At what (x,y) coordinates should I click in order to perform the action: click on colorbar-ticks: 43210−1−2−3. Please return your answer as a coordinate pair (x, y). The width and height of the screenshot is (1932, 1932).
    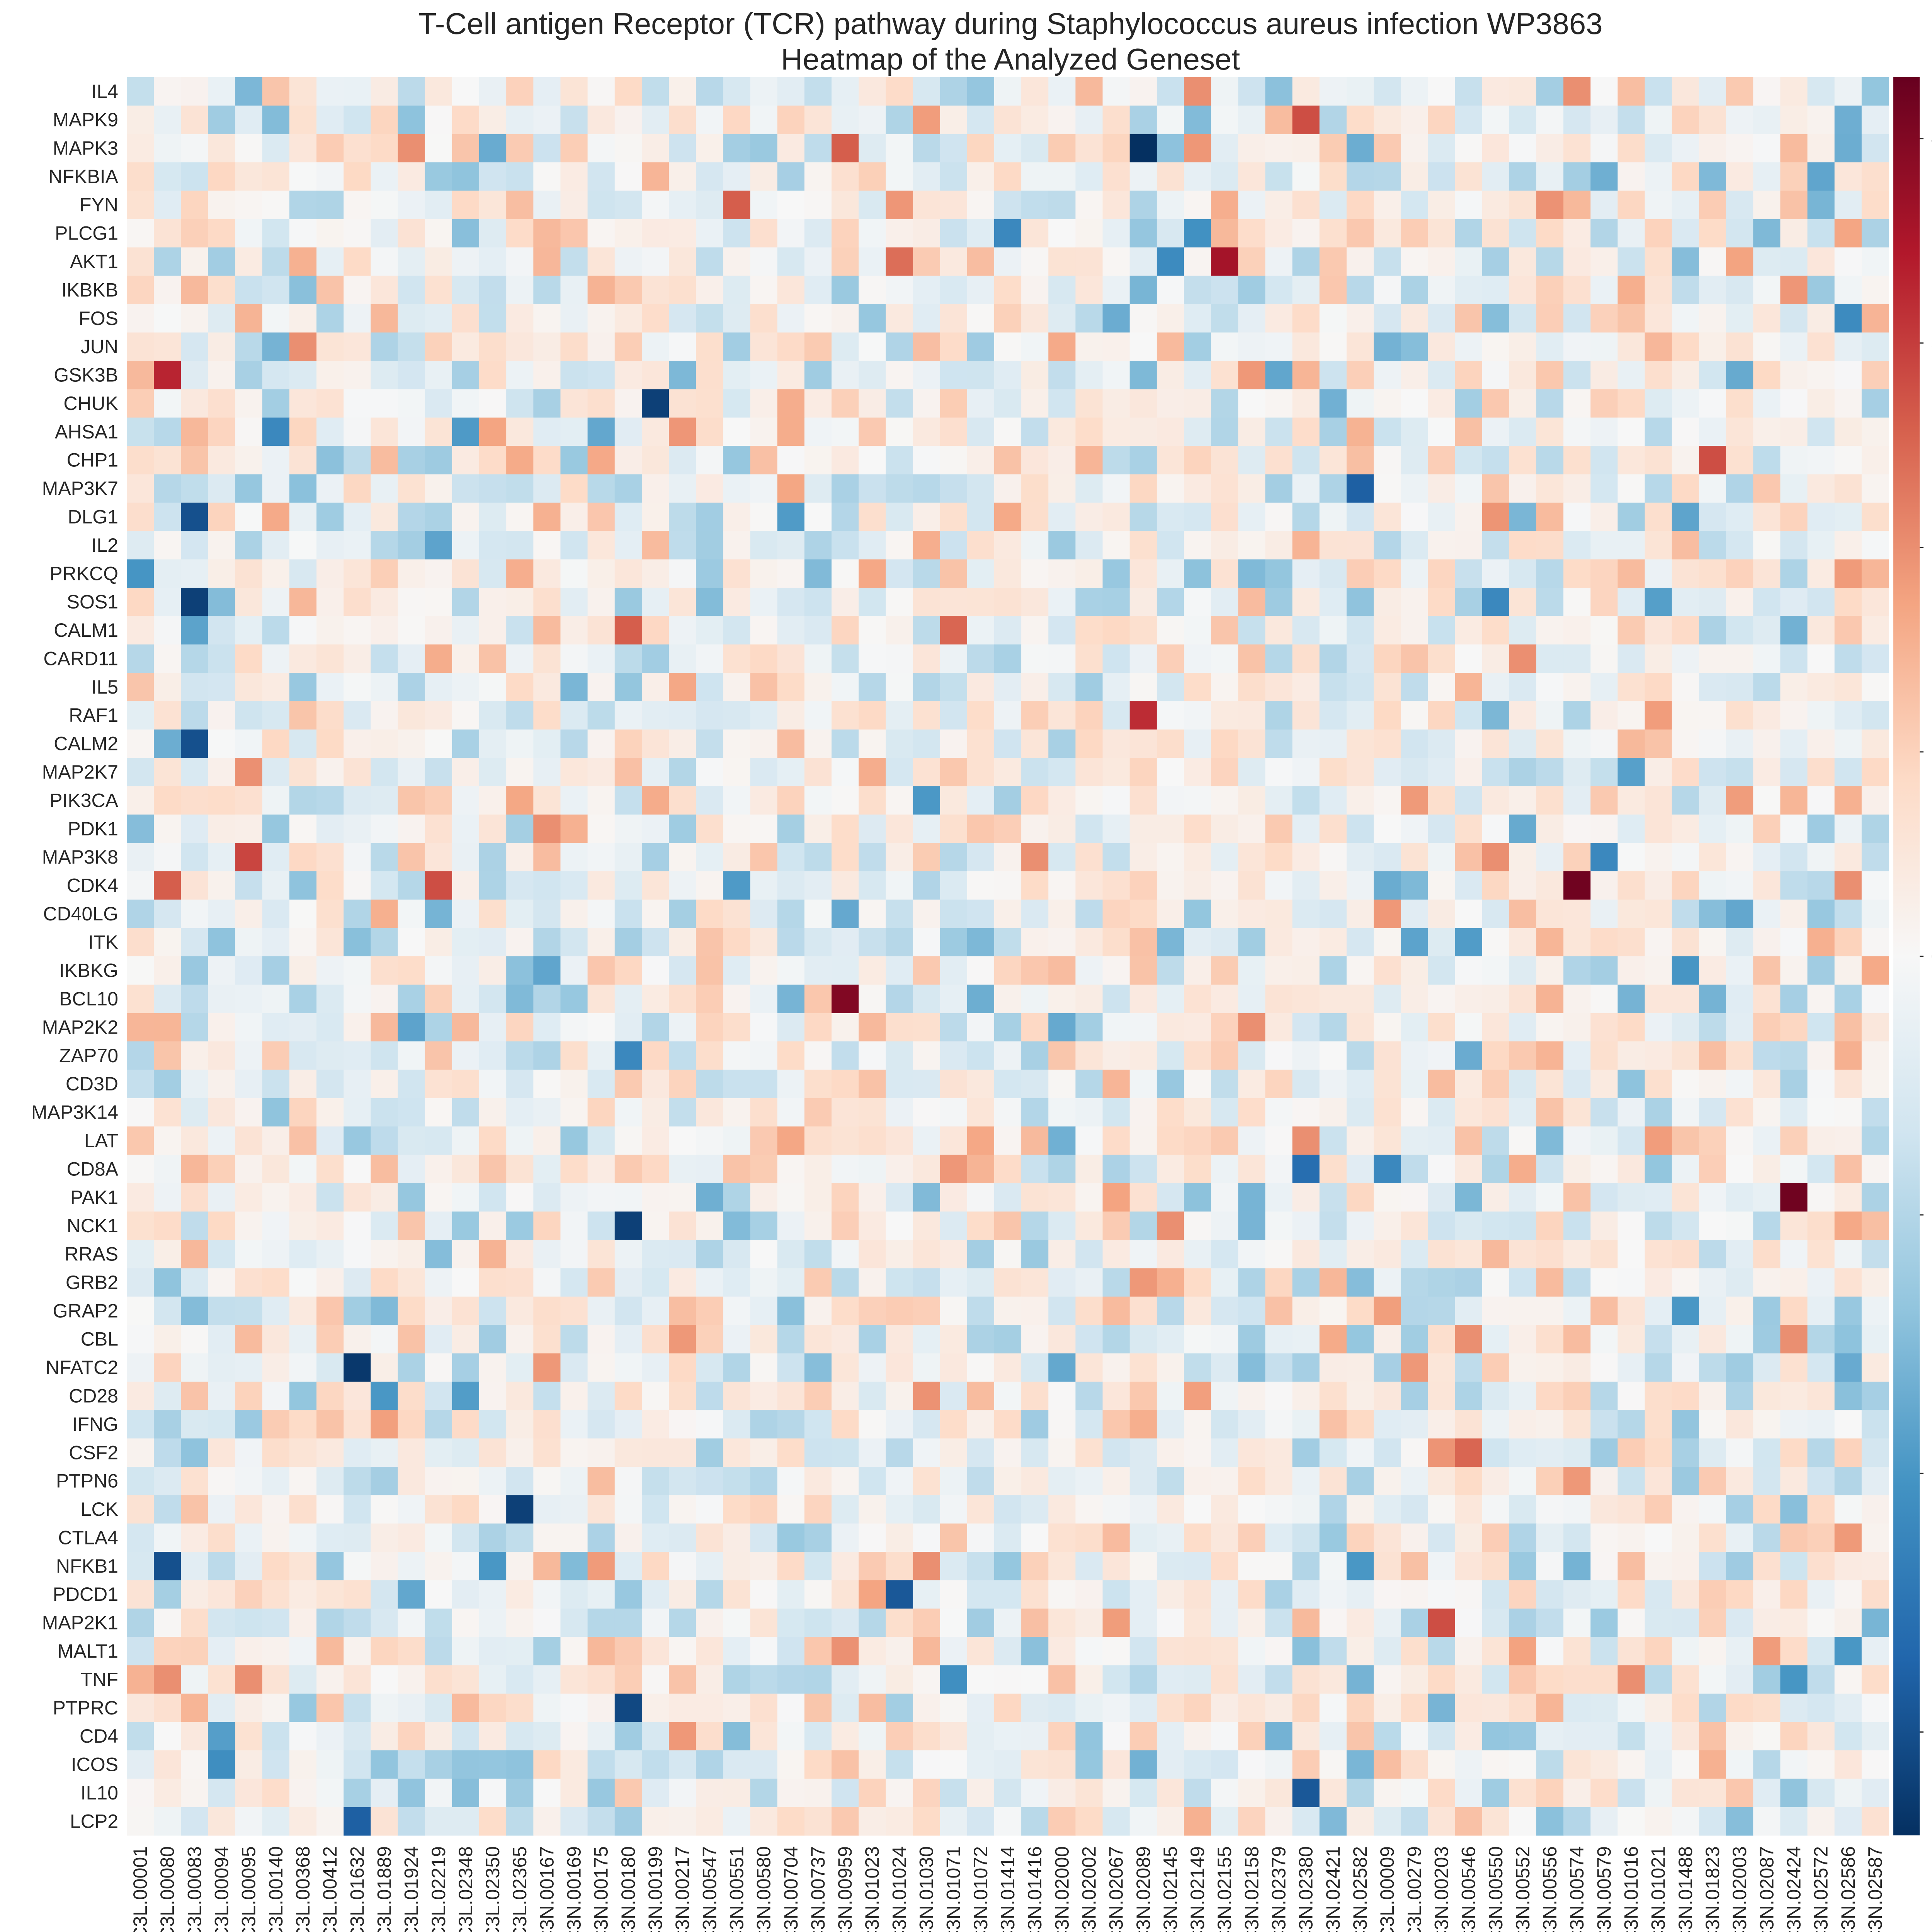
    Looking at the image, I should click on (1926, 935).